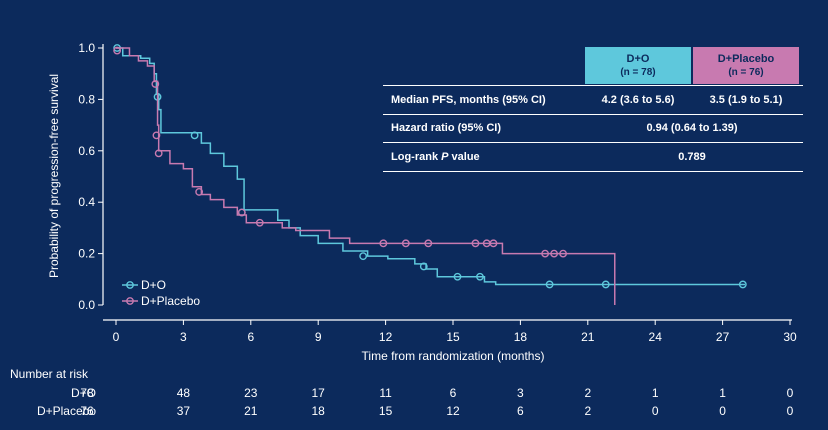 The image size is (828, 430). Describe the element at coordinates (746, 72) in the screenshot. I see `header-placebo-n: (n = 76)` at that location.